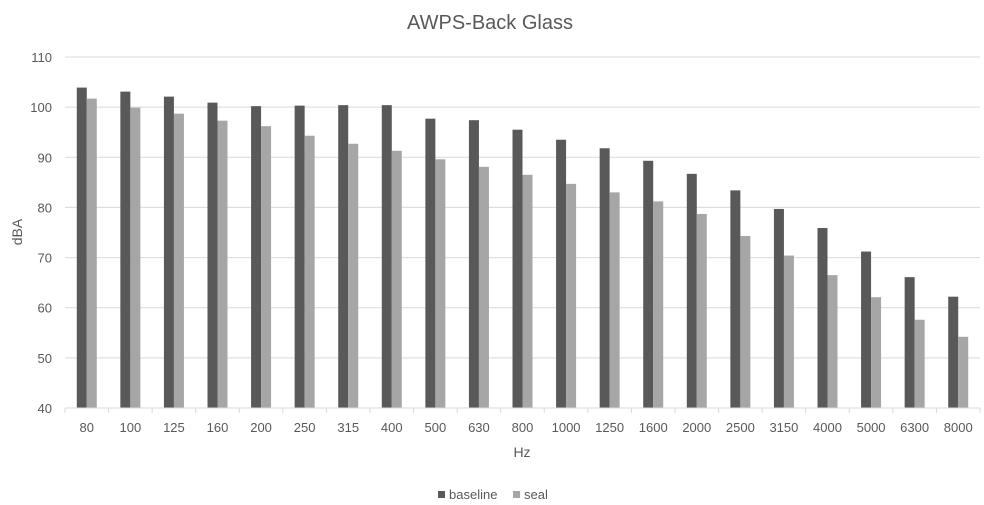 This screenshot has width=984, height=505. Describe the element at coordinates (87, 427) in the screenshot. I see `x-tick-label: 80` at that location.